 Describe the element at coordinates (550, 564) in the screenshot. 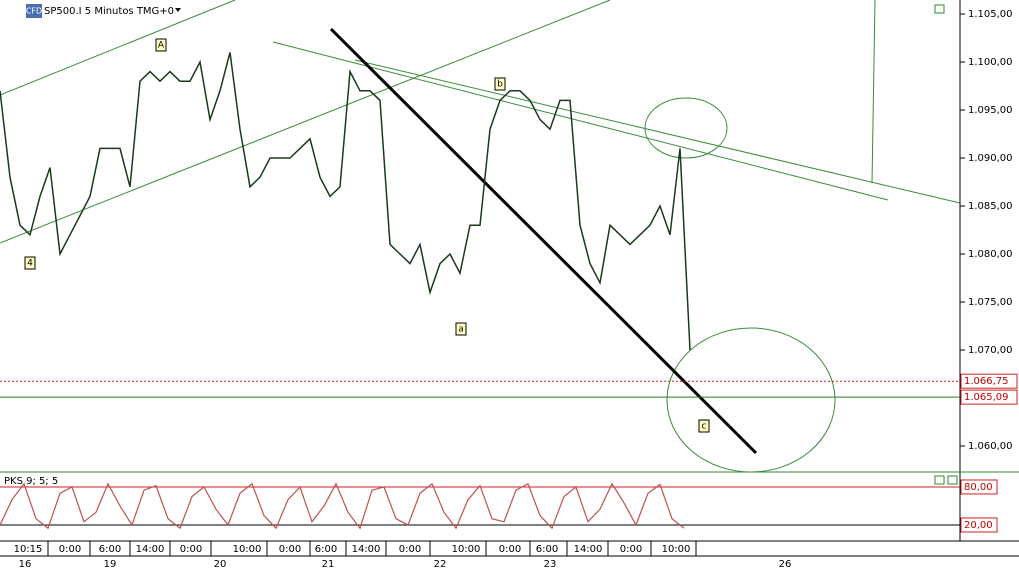

I see `day-label: 23` at that location.